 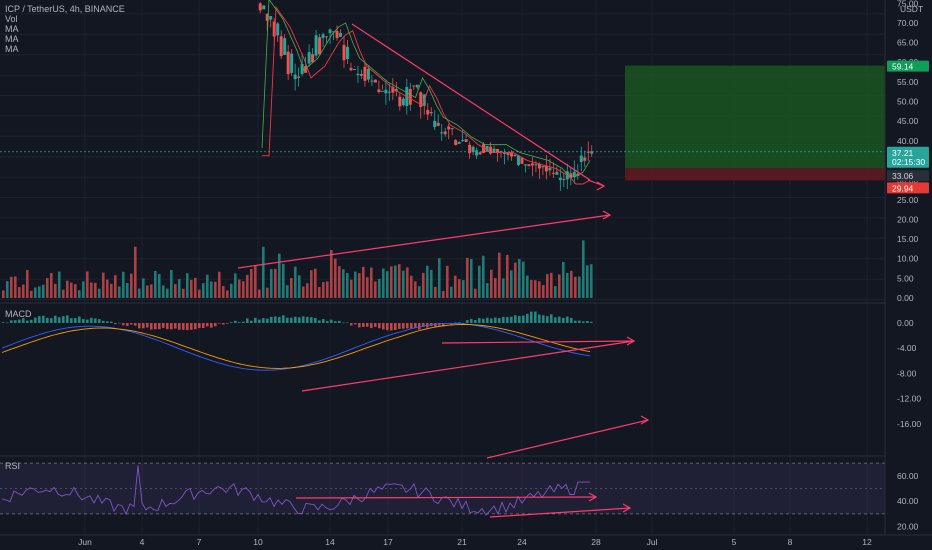 What do you see at coordinates (908, 82) in the screenshot?
I see `price-tick-label: 55.00` at bounding box center [908, 82].